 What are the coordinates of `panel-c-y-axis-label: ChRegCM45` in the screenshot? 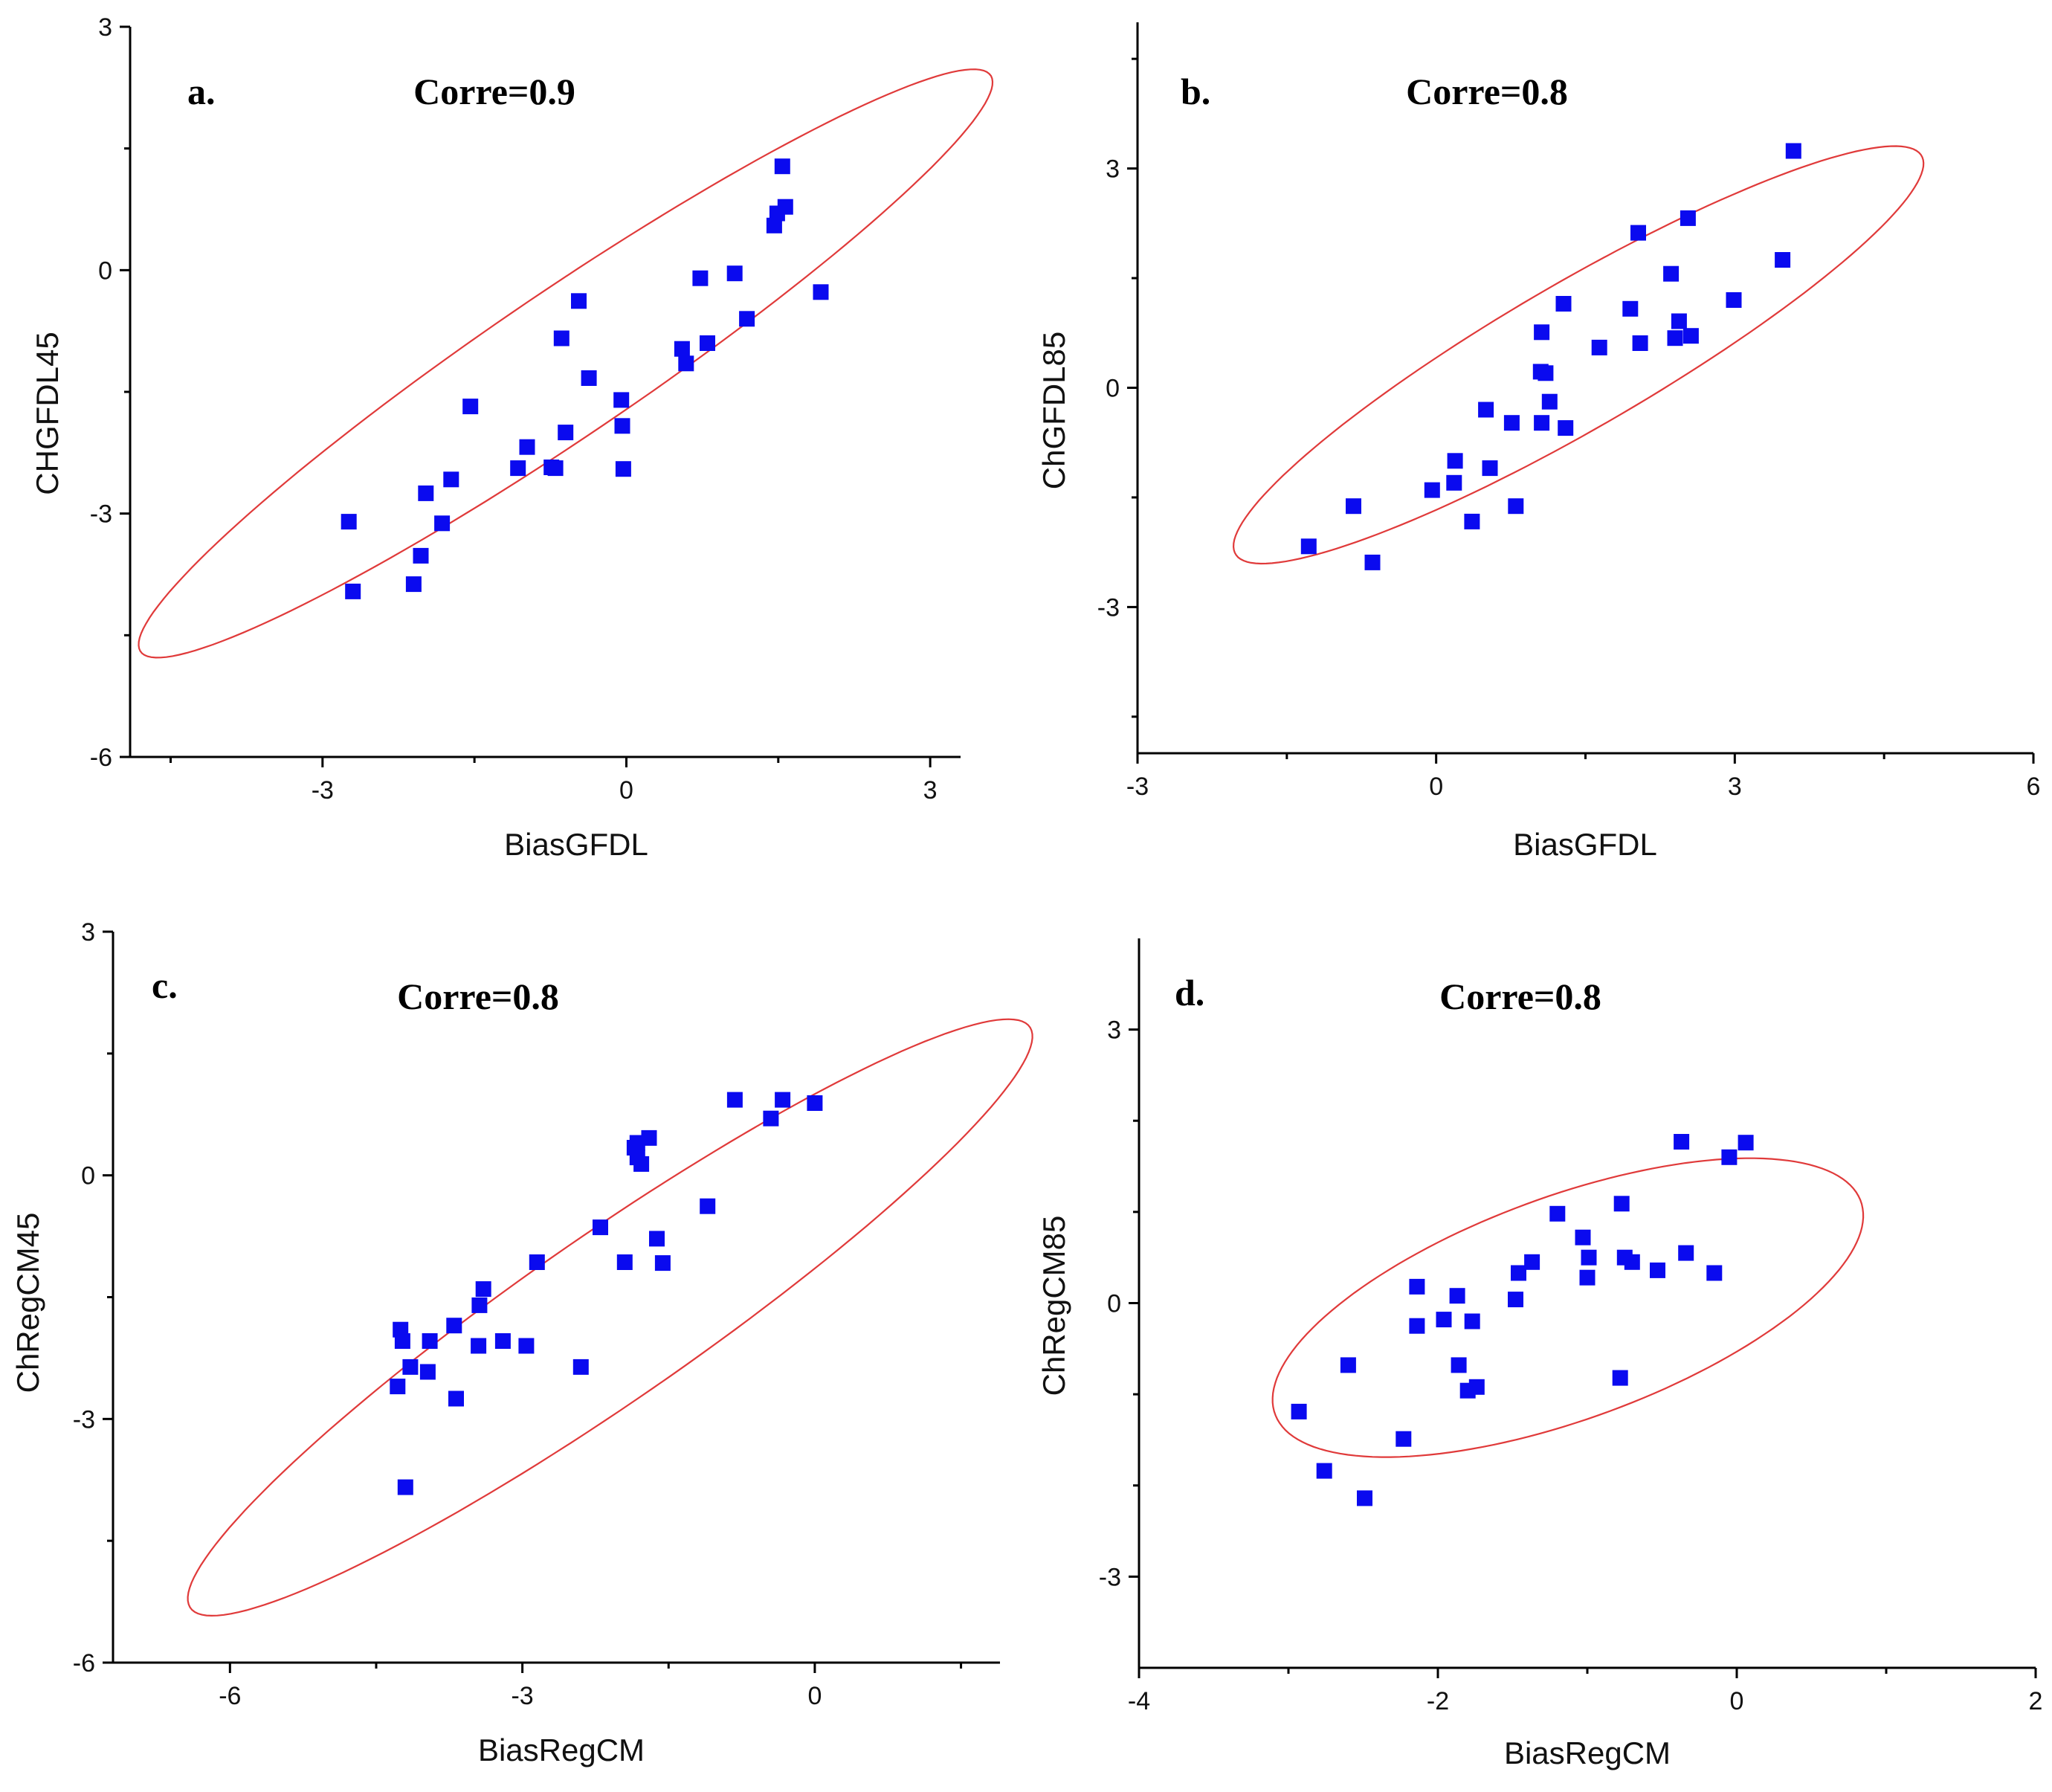 It's located at (27, 1303).